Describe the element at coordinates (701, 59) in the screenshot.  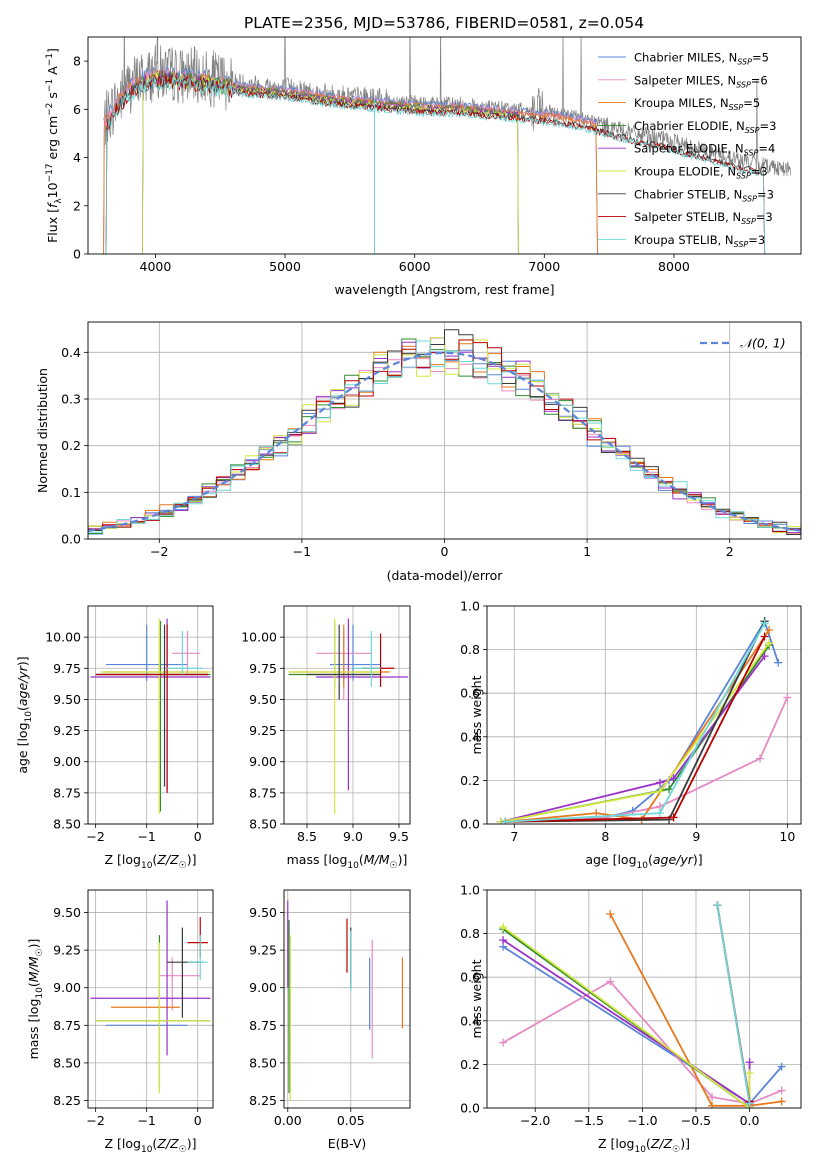
I see `legend-label: Chabrier MILES, NSSP=5` at that location.